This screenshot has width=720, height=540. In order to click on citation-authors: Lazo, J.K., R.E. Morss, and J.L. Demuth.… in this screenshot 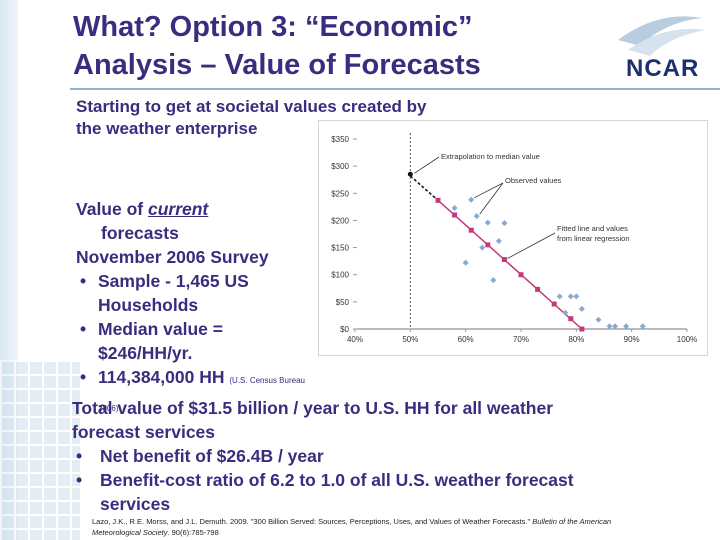, I will do `click(311, 521)`.